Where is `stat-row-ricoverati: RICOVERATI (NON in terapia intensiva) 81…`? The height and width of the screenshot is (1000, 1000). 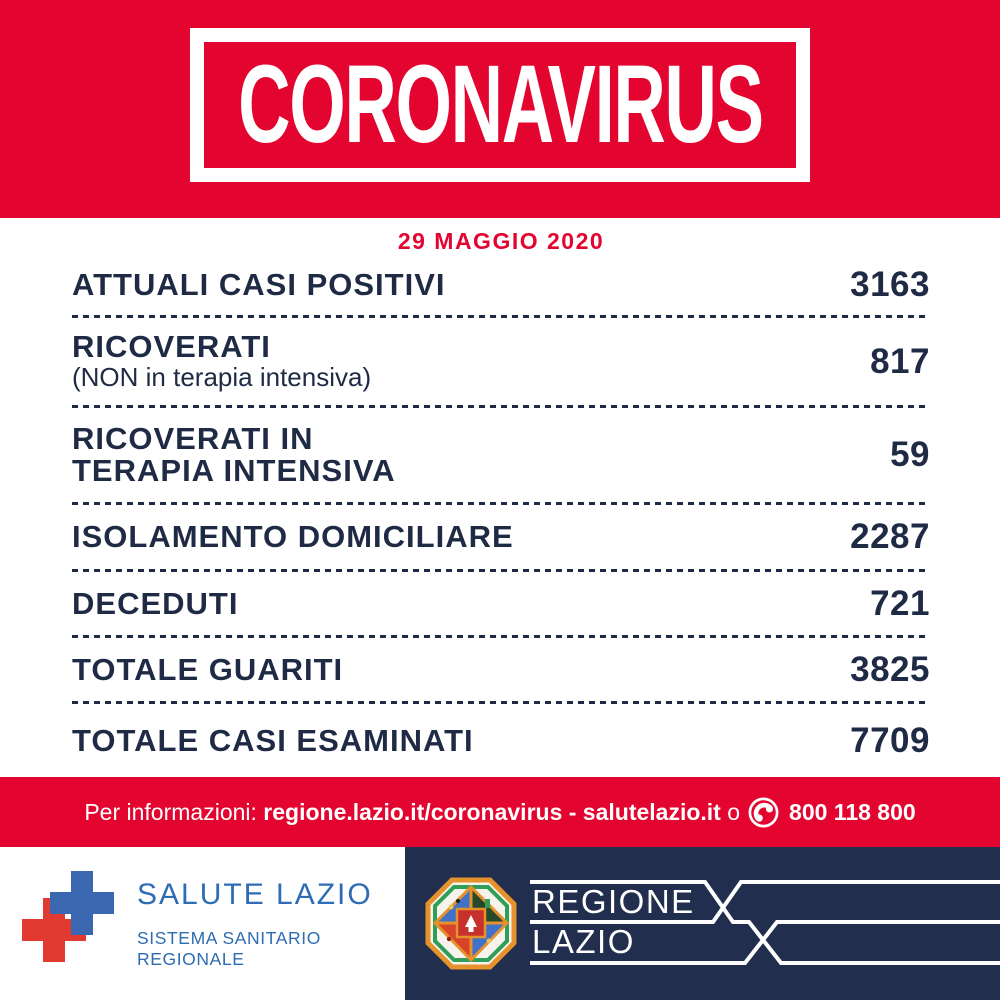
stat-row-ricoverati: RICOVERATI (NON in terapia intensiva) 81… is located at coordinates (501, 361).